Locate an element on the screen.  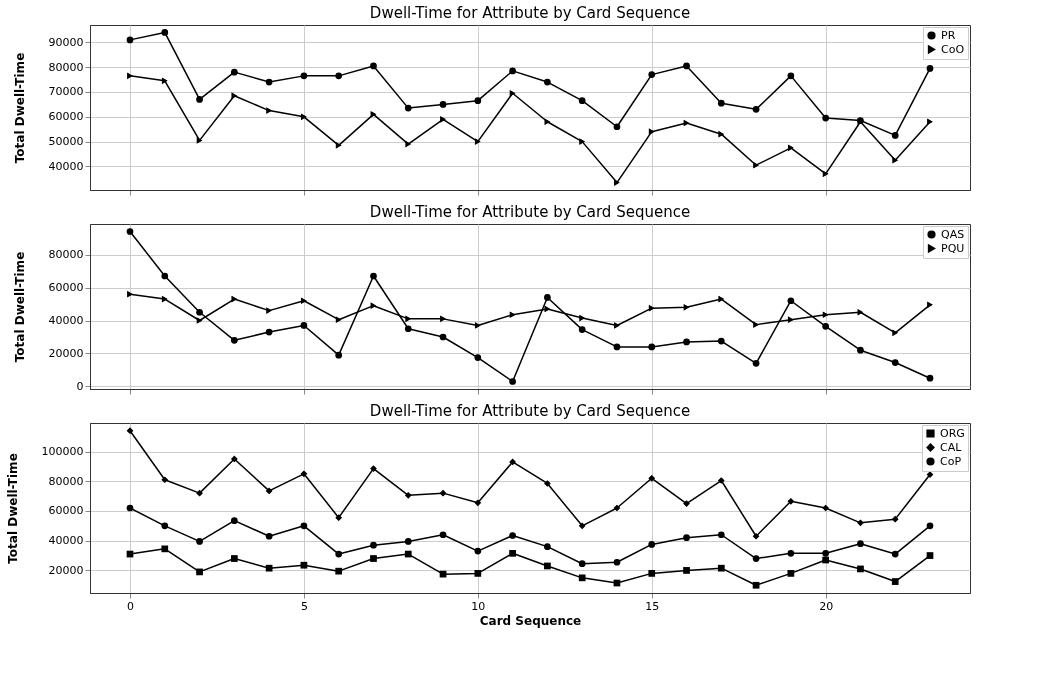
legend-label: PQU is located at coordinates (953, 248).